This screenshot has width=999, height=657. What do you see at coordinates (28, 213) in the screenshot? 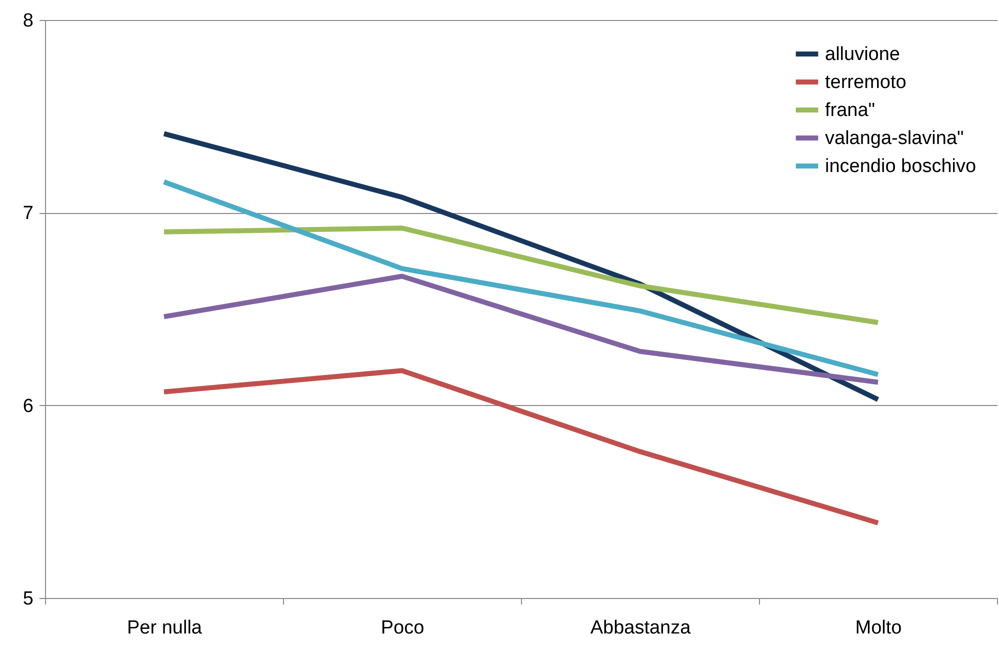
I see `y-tick-label: 7` at bounding box center [28, 213].